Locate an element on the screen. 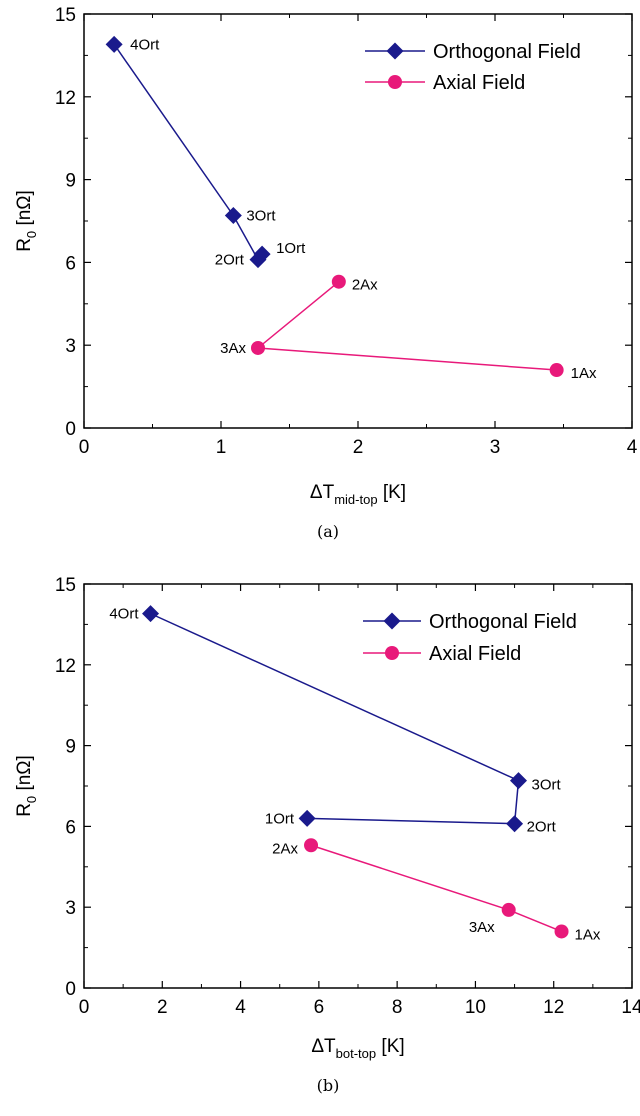 This screenshot has width=640, height=1116. x-tick-label: 8 is located at coordinates (397, 1007).